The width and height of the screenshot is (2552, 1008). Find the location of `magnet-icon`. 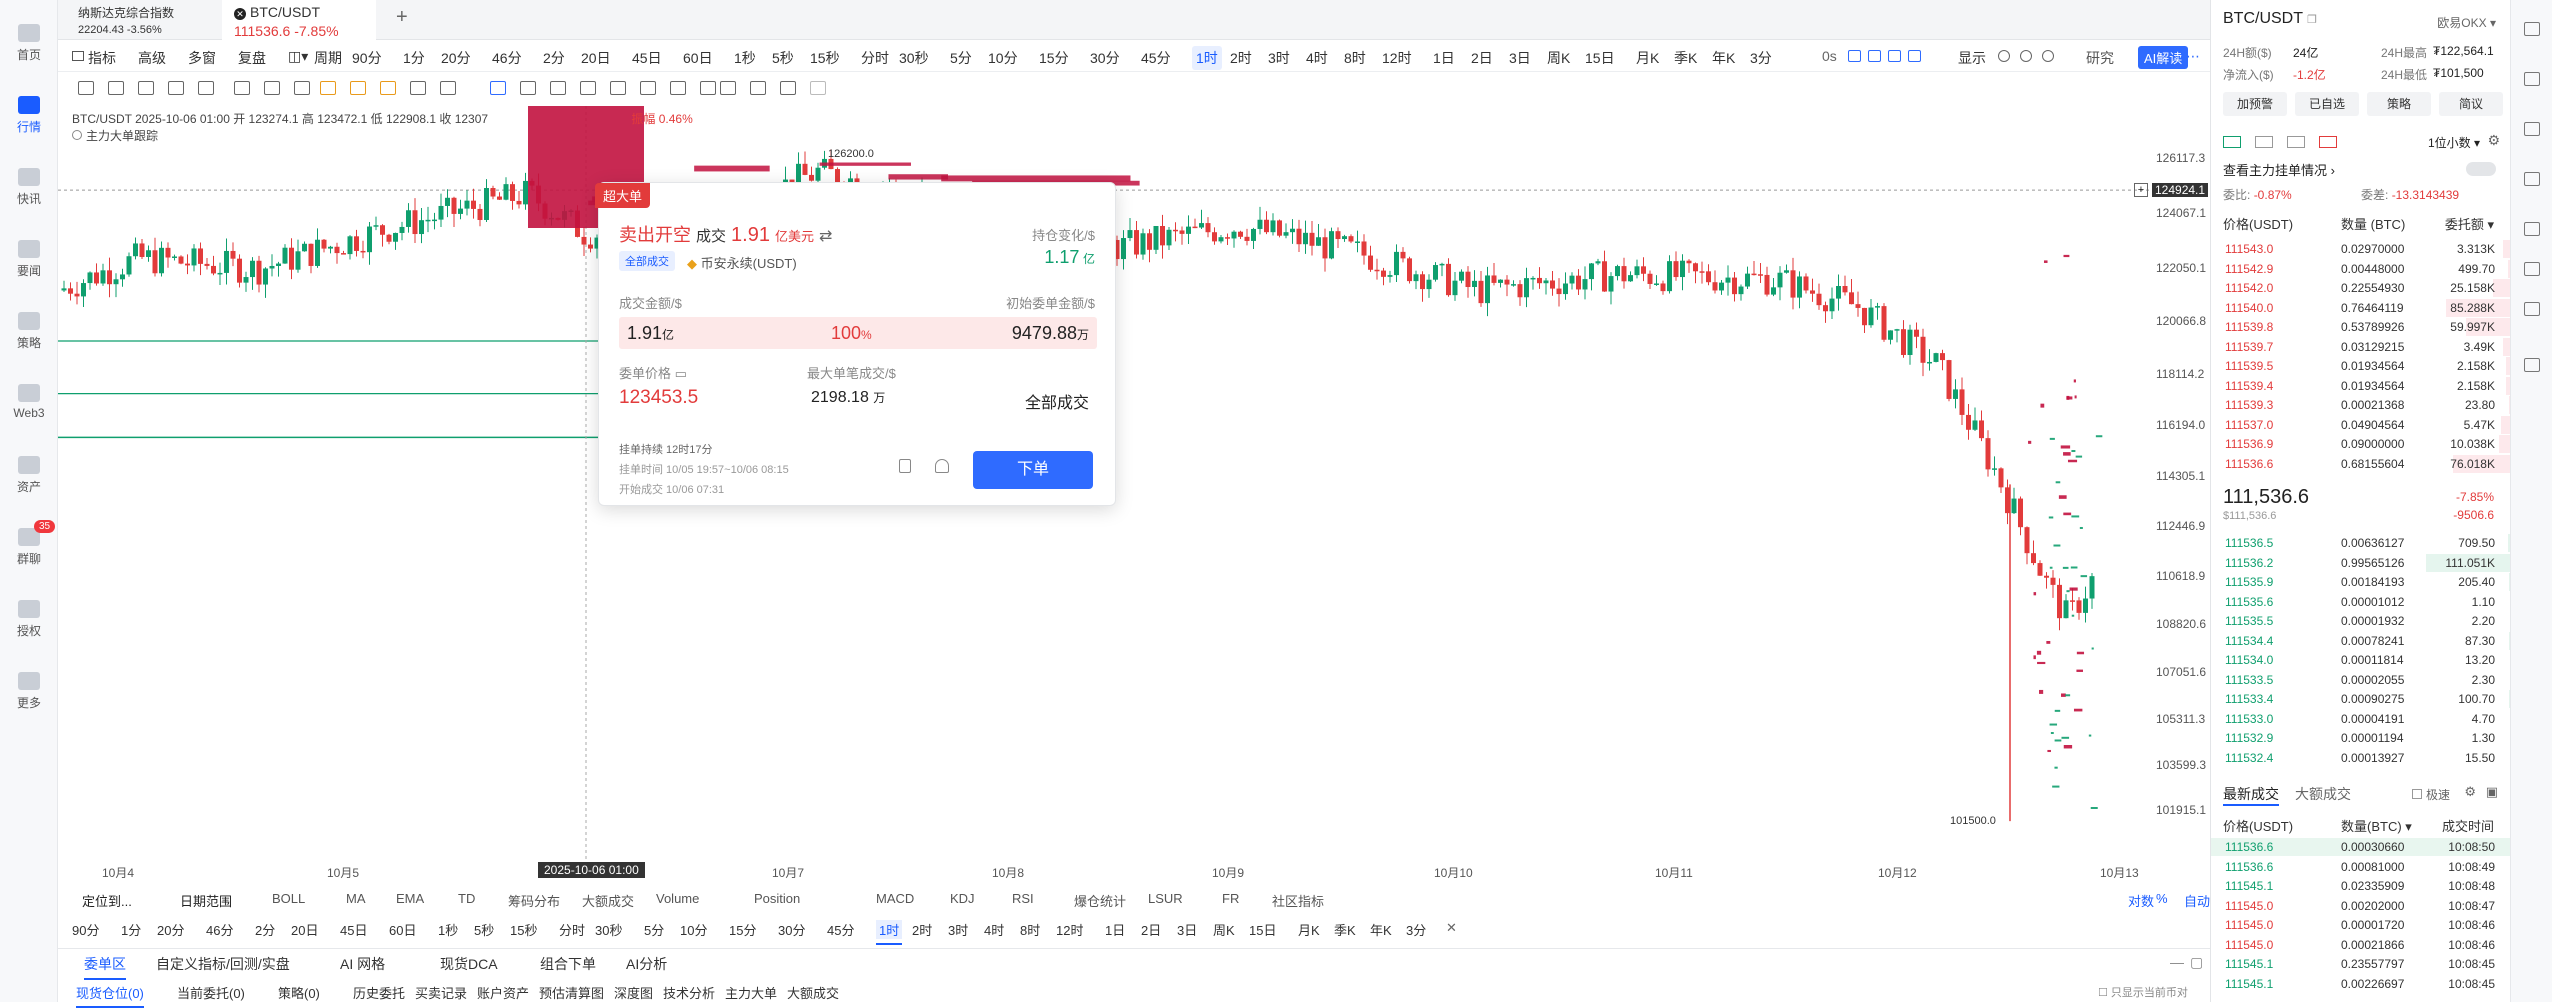

magnet-icon is located at coordinates (498, 88).